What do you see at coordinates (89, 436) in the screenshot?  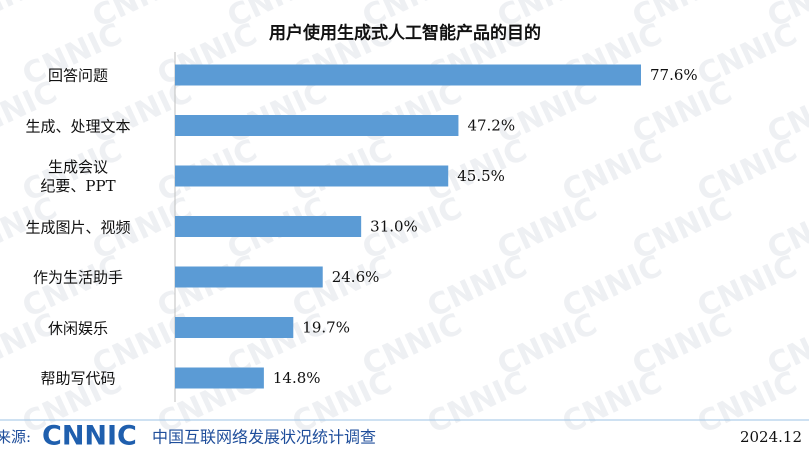 I see `logo: CNNIC` at bounding box center [89, 436].